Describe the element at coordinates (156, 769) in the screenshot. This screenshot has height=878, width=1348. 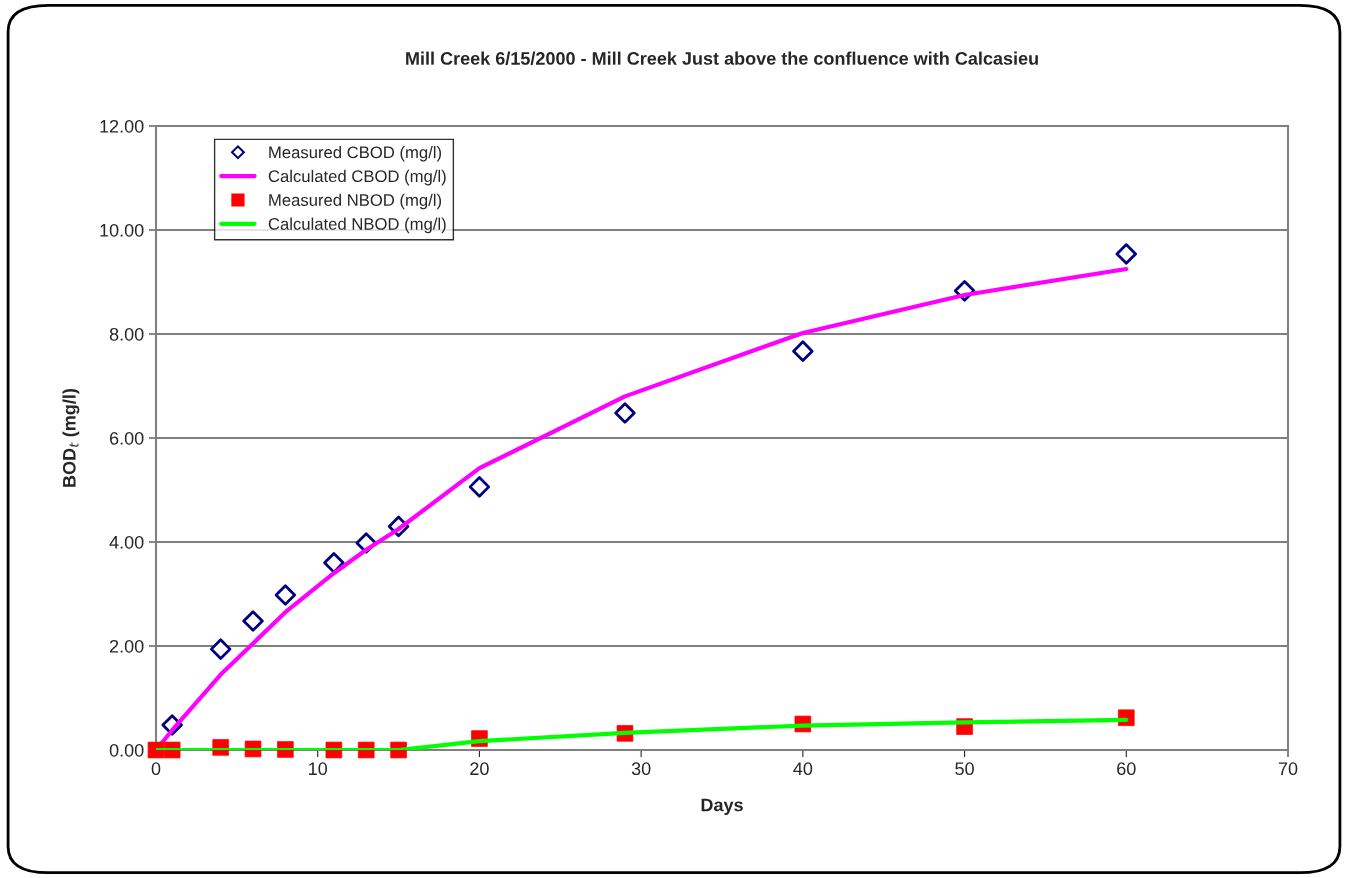
I see `x-tick-label: 0` at that location.